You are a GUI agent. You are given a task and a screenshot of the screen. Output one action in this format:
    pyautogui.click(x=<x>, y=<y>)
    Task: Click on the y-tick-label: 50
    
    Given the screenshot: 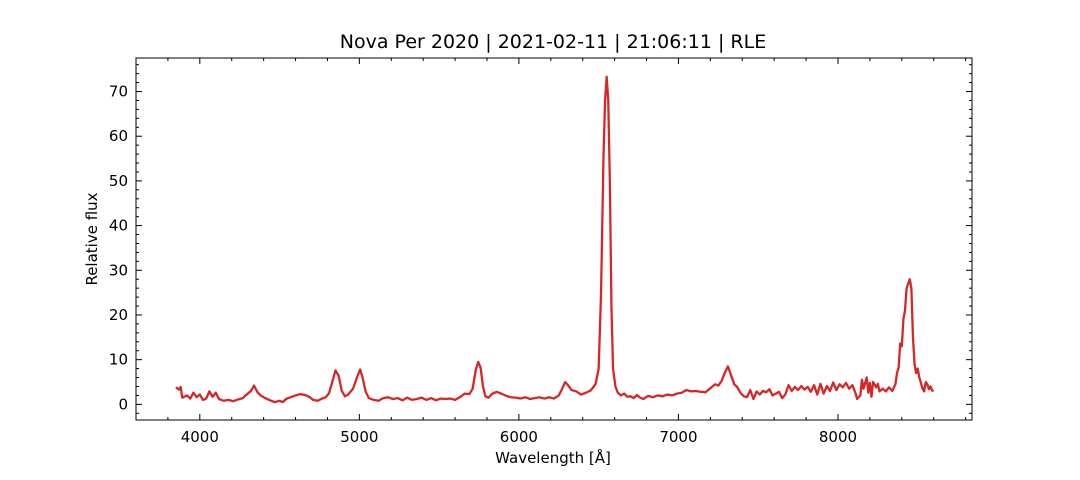 What is the action you would take?
    pyautogui.click(x=118, y=181)
    